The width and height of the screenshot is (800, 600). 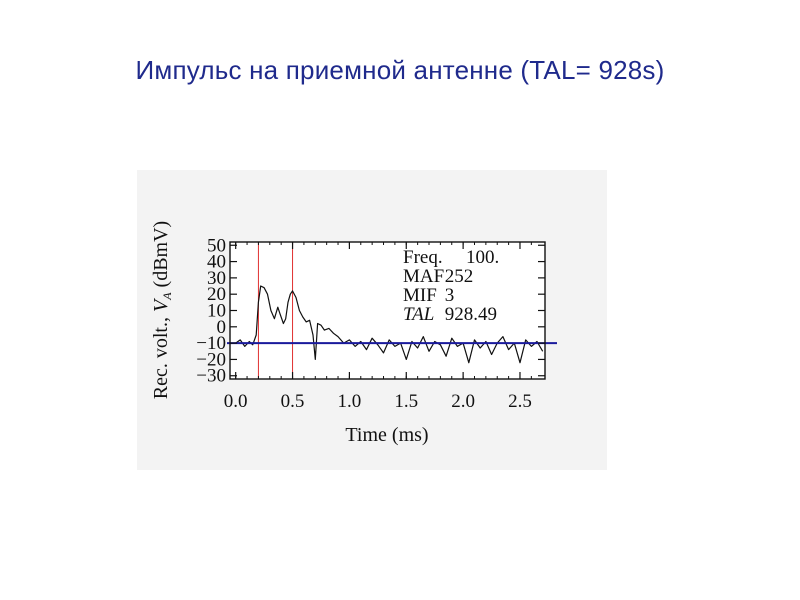 What do you see at coordinates (378, 401) in the screenshot?
I see `x-tick-labels: 0.0 0.5 1.0 1.5 2.0 2.5` at bounding box center [378, 401].